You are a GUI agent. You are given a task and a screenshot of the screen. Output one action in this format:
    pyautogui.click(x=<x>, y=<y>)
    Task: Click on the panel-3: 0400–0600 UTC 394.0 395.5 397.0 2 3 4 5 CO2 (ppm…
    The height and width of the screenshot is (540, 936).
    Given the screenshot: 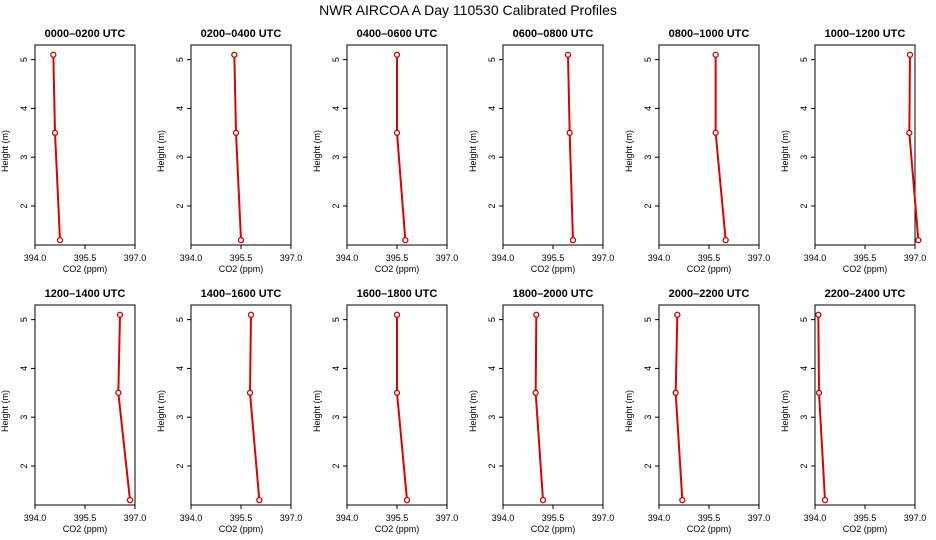 What is the action you would take?
    pyautogui.click(x=385, y=151)
    